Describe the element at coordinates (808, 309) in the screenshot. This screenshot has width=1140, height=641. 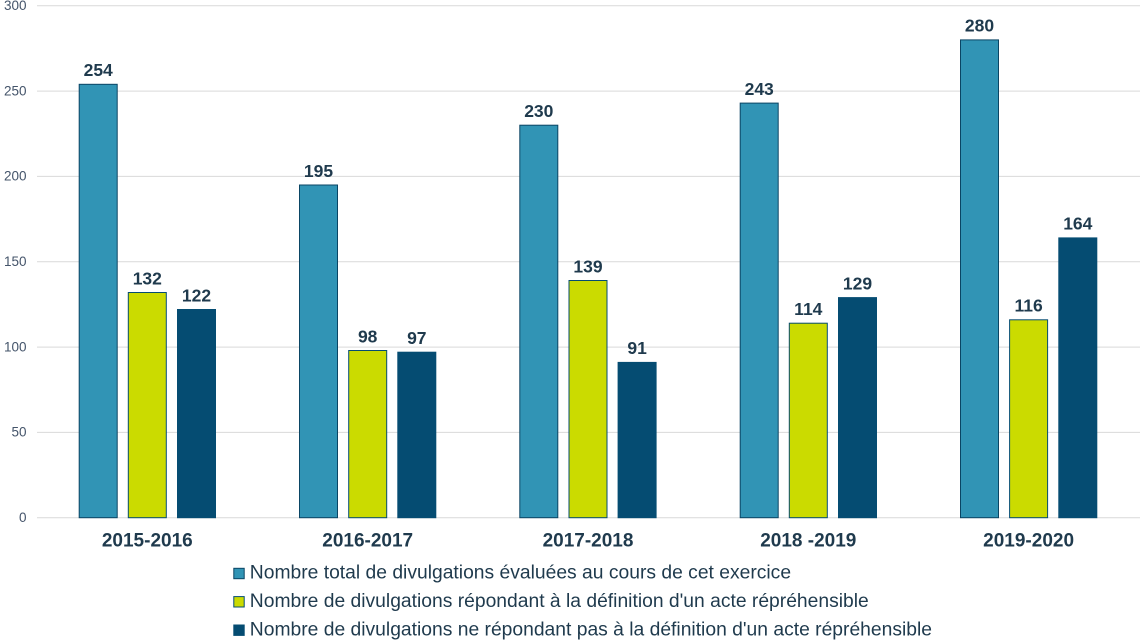
I see `svg-text: 114` at that location.